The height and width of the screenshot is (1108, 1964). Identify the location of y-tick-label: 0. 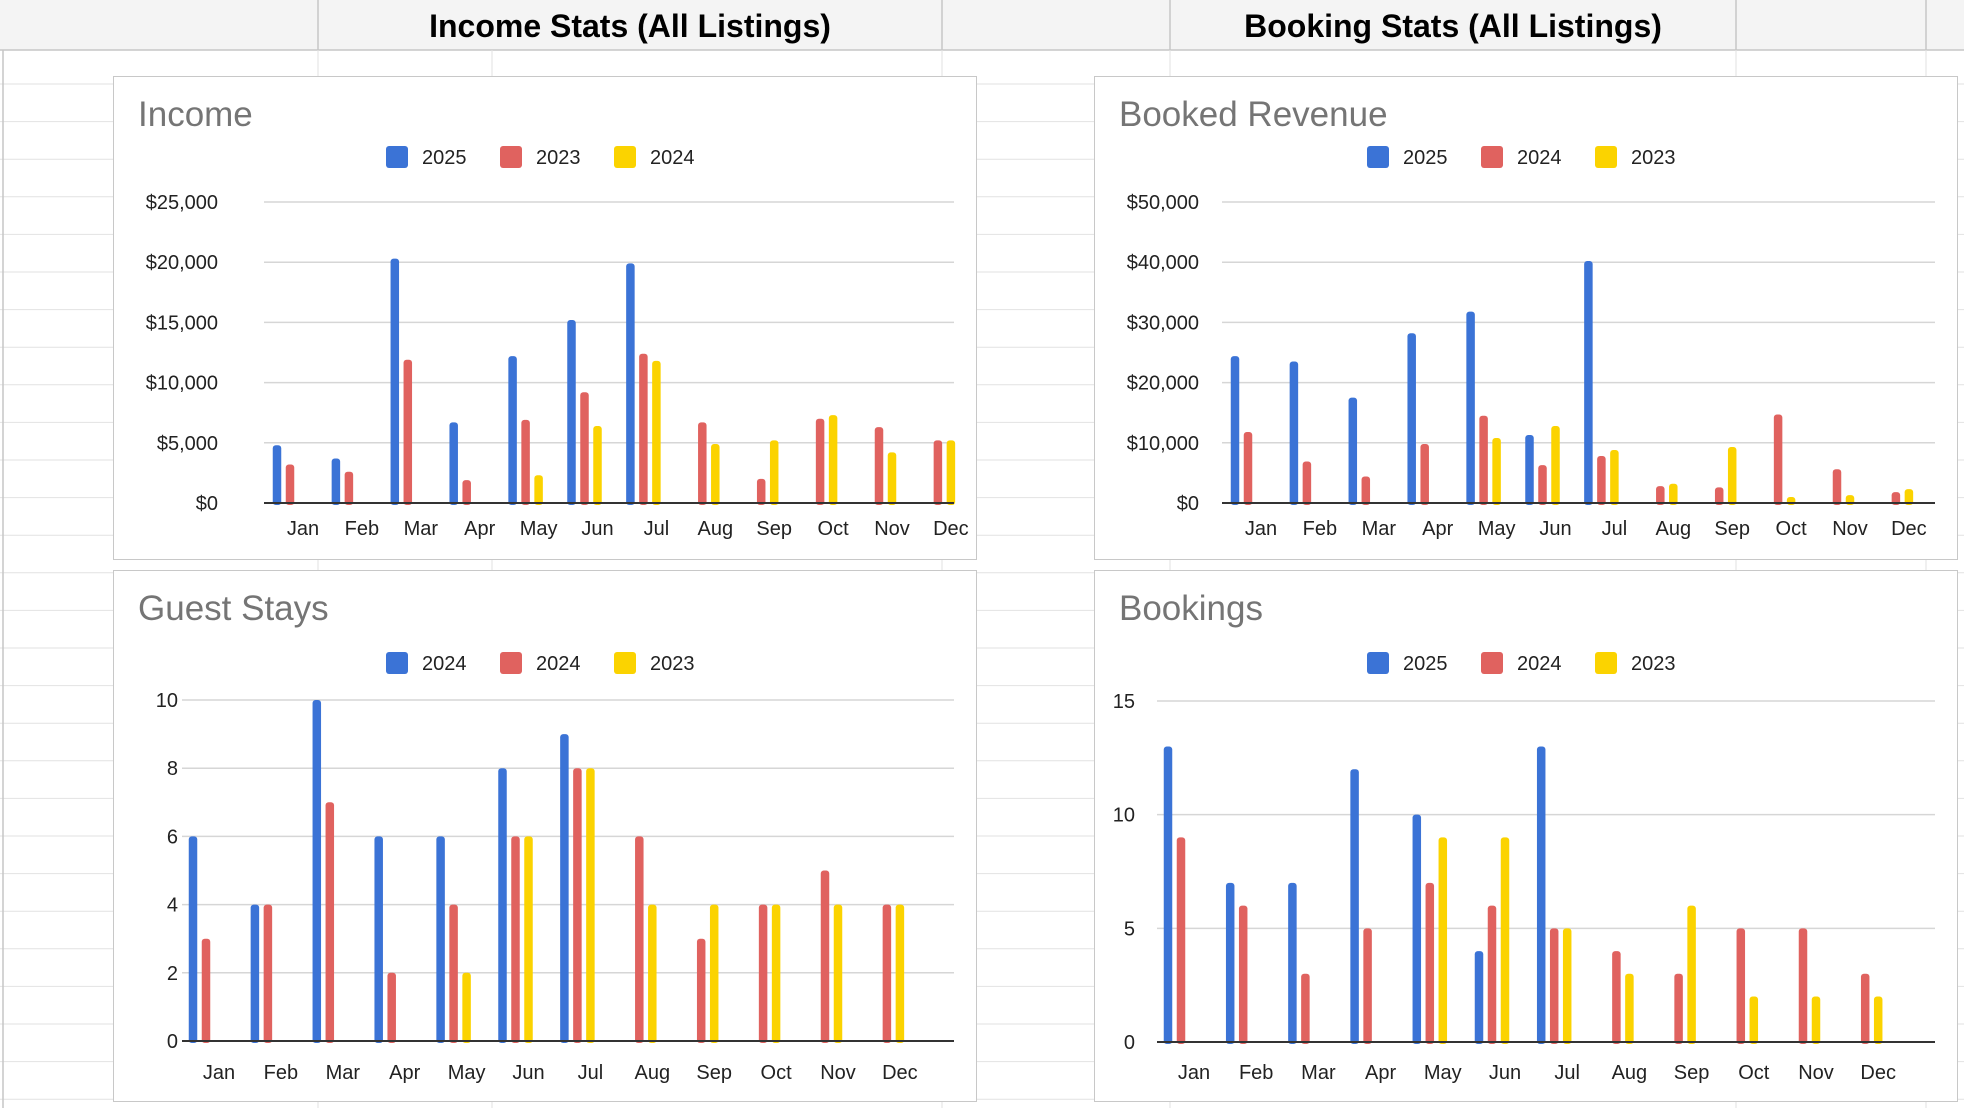
(1129, 1043).